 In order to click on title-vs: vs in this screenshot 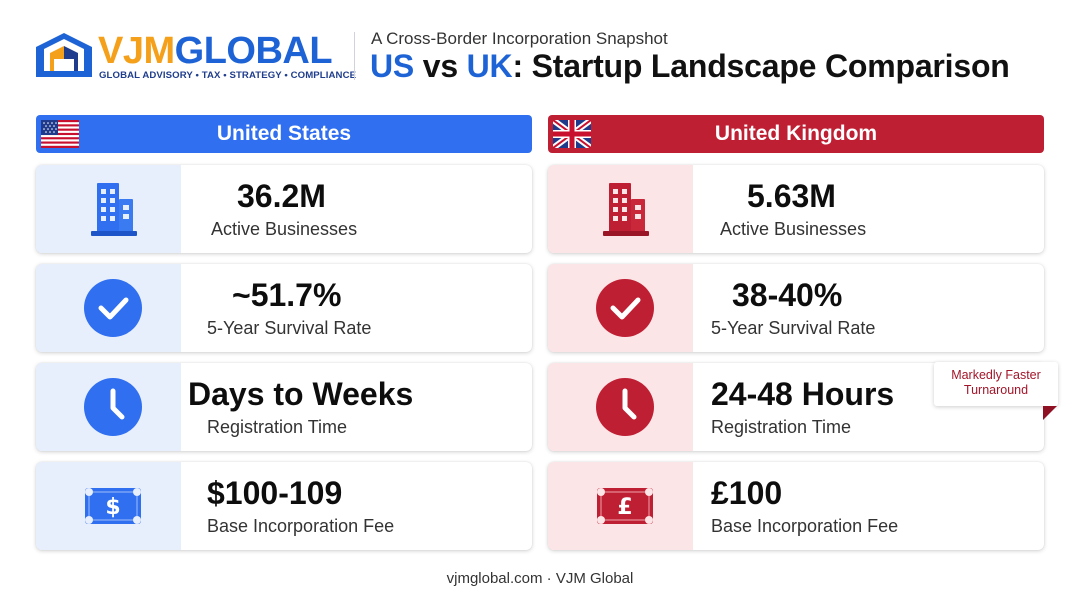, I will do `click(440, 66)`.